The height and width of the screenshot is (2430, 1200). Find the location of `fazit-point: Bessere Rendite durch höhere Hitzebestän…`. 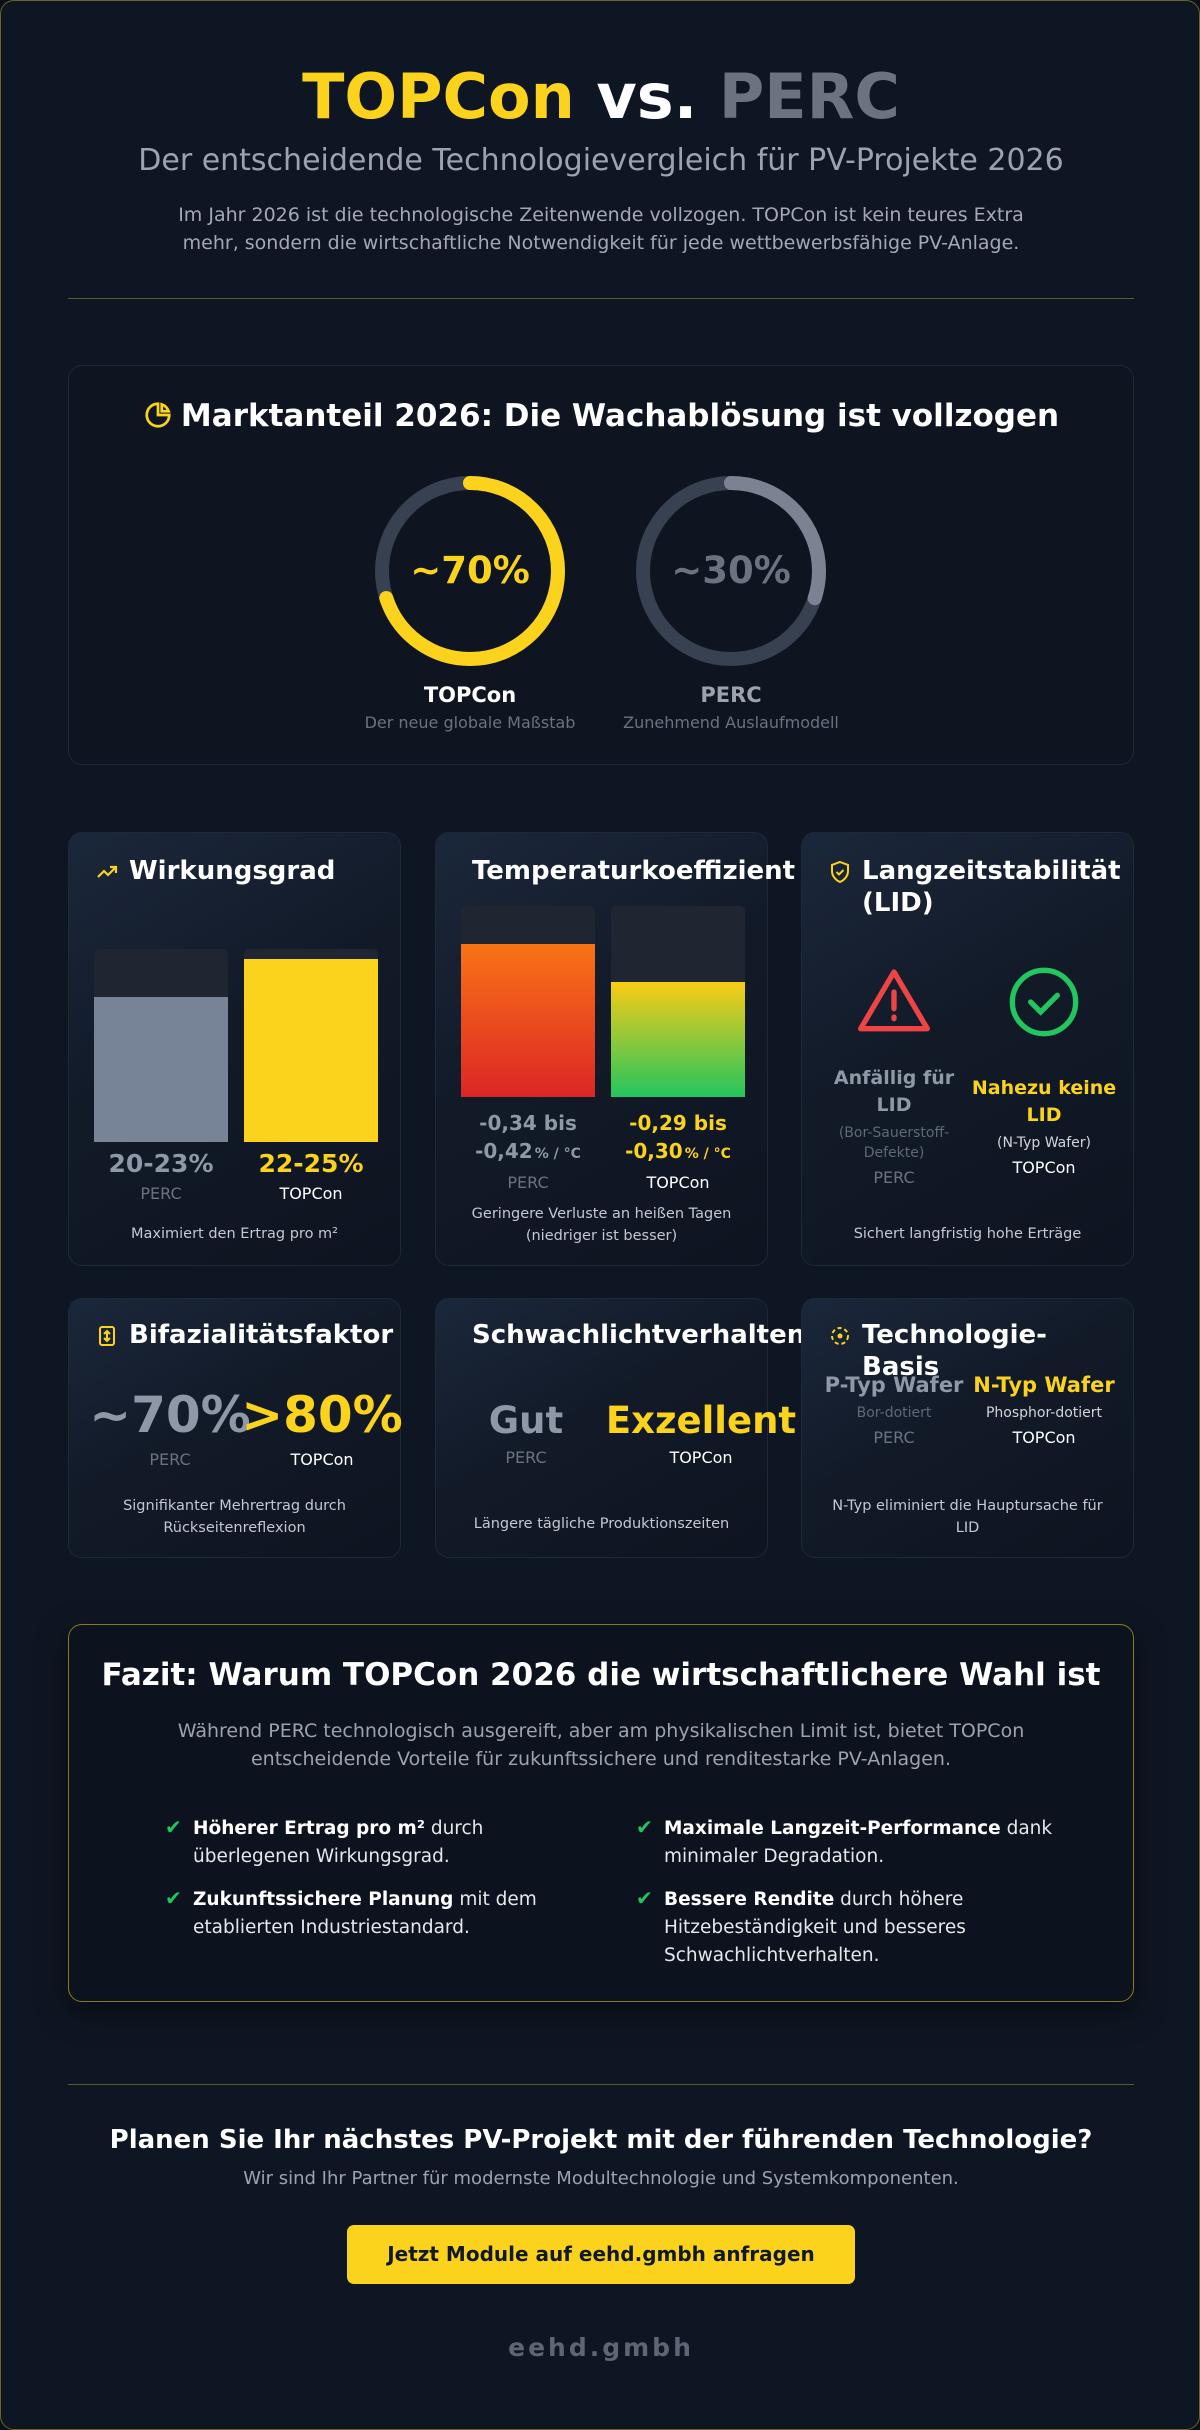

fazit-point: Bessere Rendite durch höhere Hitzebestän… is located at coordinates (864, 1928).